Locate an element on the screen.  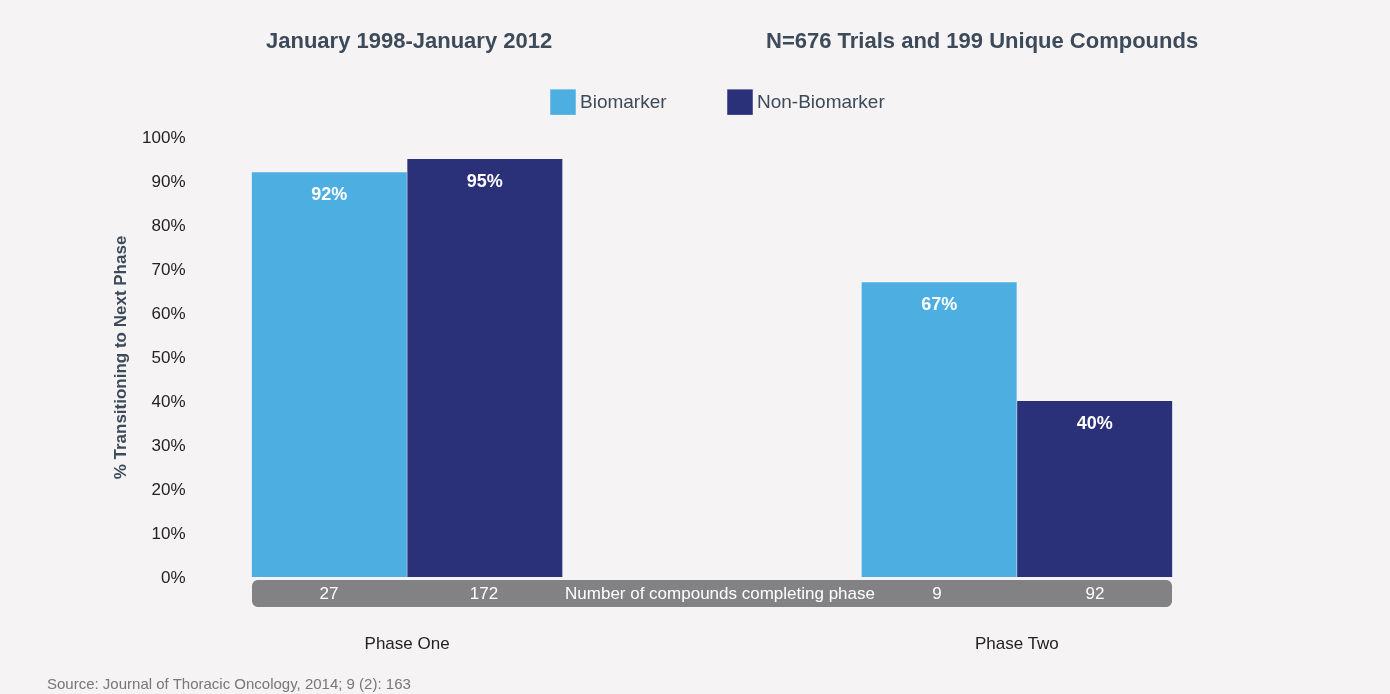
legend-label: Biomarker is located at coordinates (624, 102).